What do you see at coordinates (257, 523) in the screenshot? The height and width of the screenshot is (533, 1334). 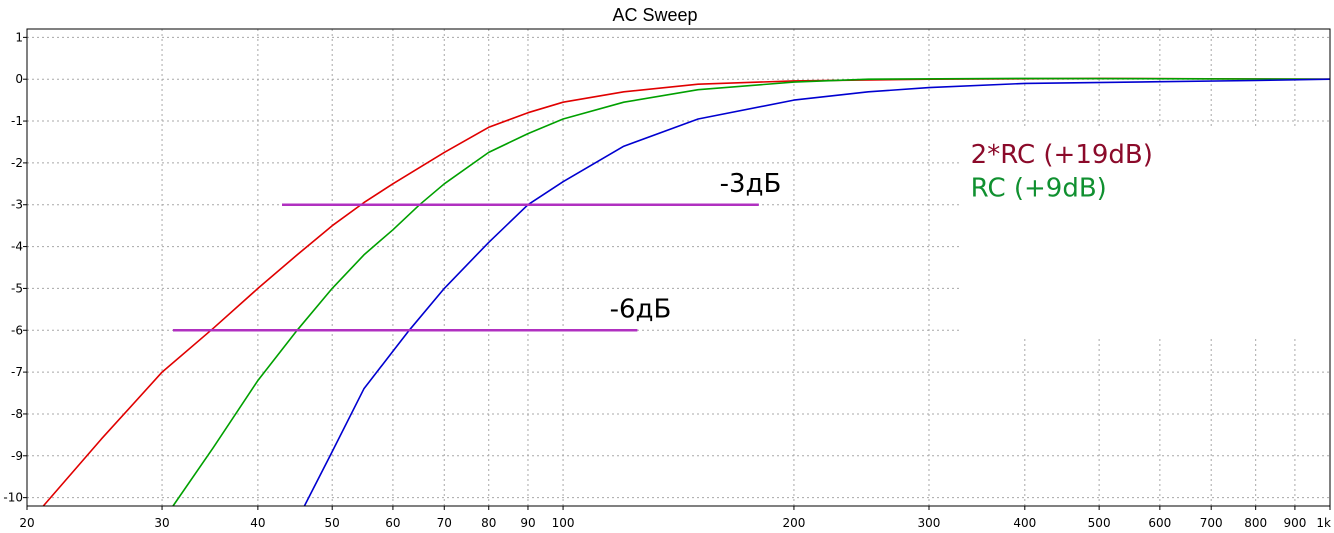 I see `x-tick-label: 40` at bounding box center [257, 523].